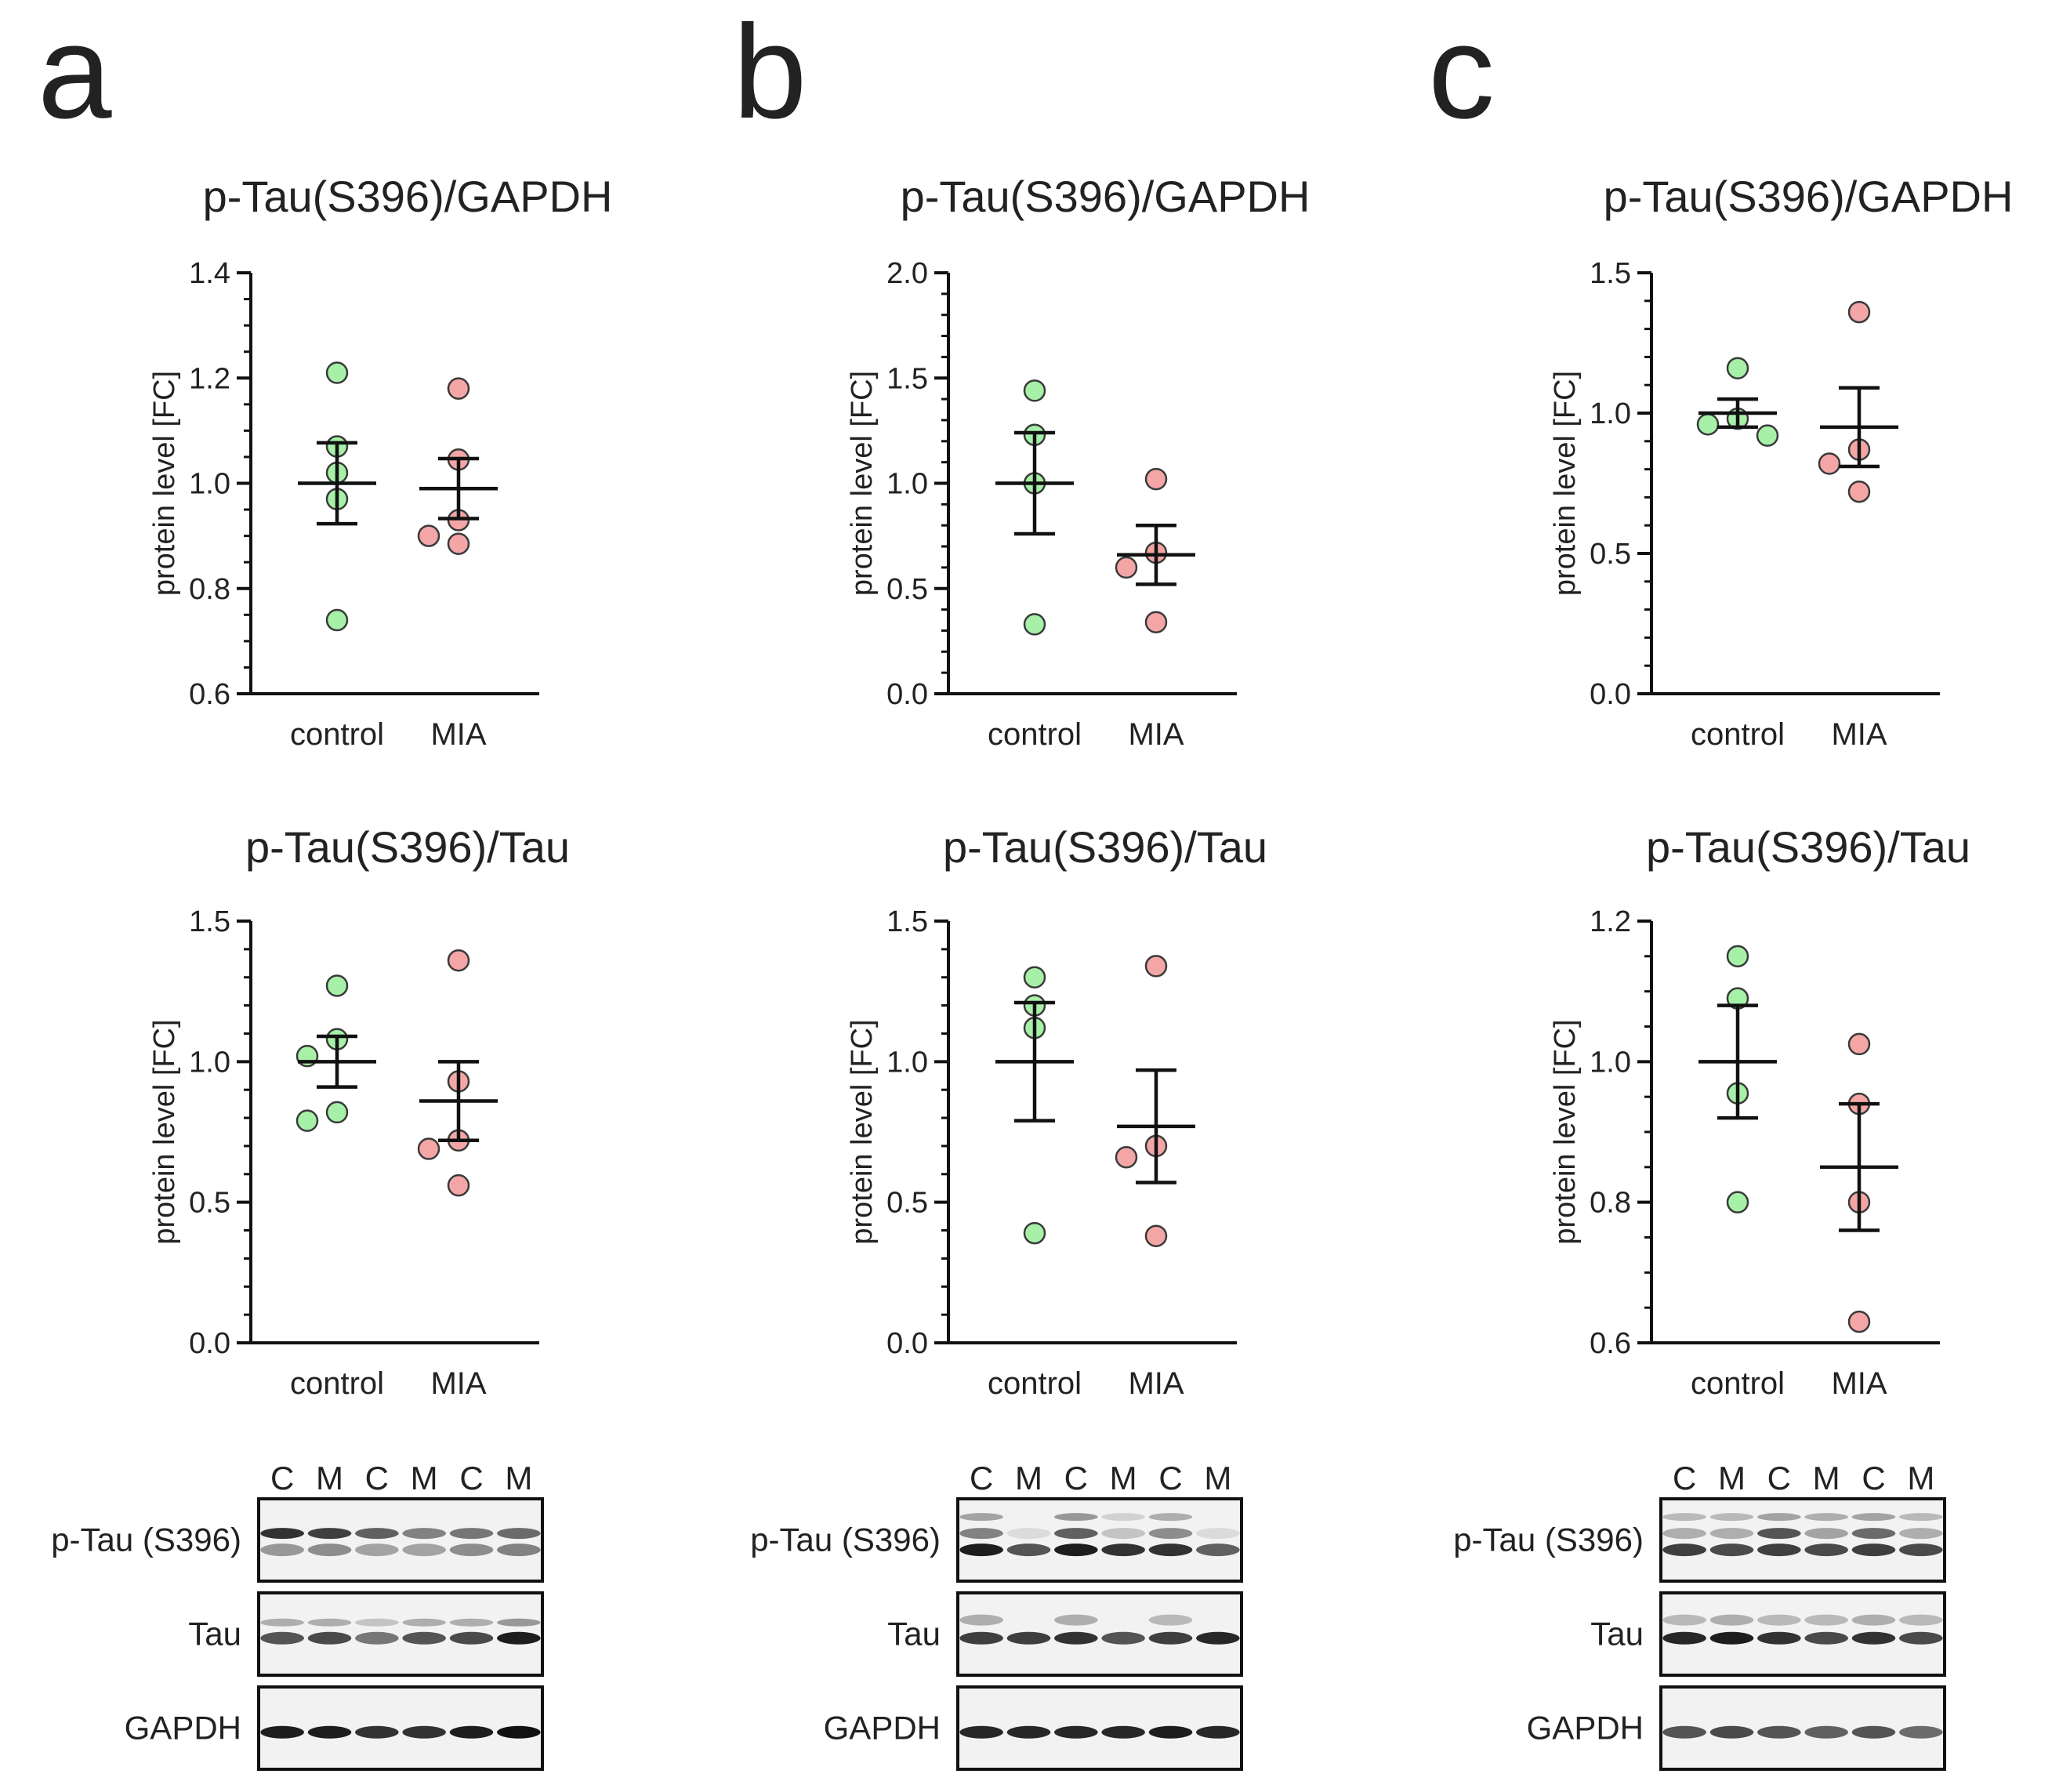 This screenshot has width=2070, height=1792. Describe the element at coordinates (845, 1540) in the screenshot. I see `blot-row-label: p-Tau (S396)` at that location.